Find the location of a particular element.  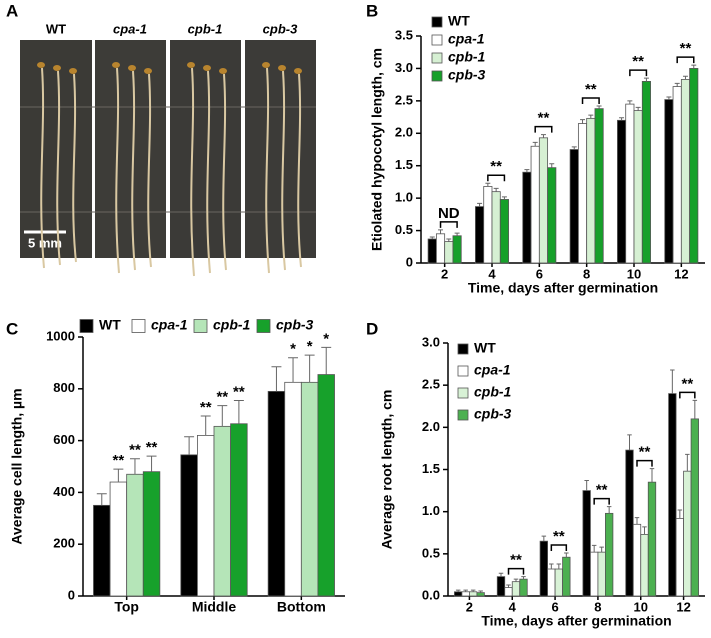

x-tick-label: Bottom is located at coordinates (301, 607).